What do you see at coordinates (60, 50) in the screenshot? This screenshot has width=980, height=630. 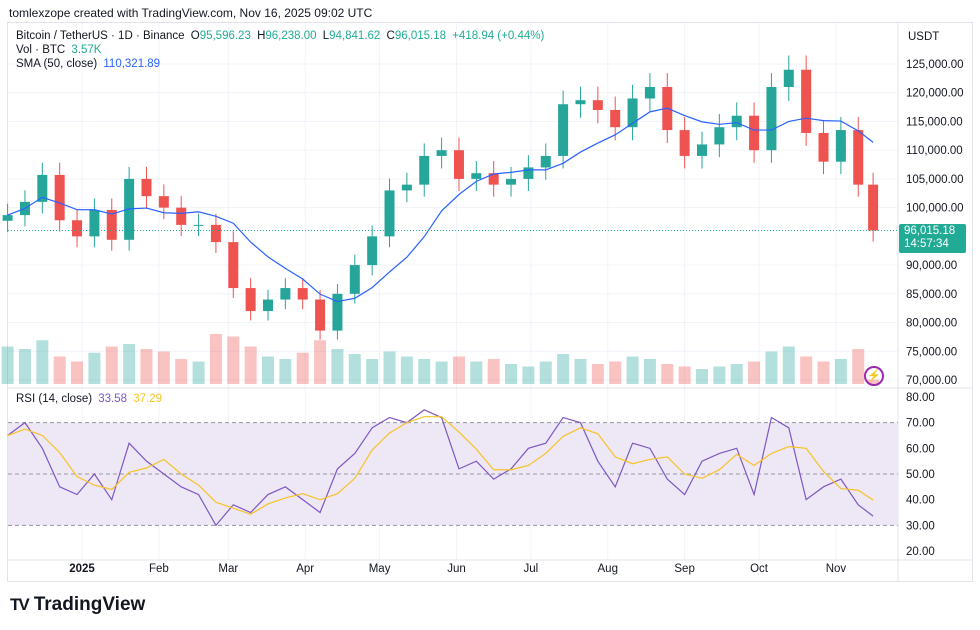 I see `volume-legend: Vol · BTC 3.57K` at bounding box center [60, 50].